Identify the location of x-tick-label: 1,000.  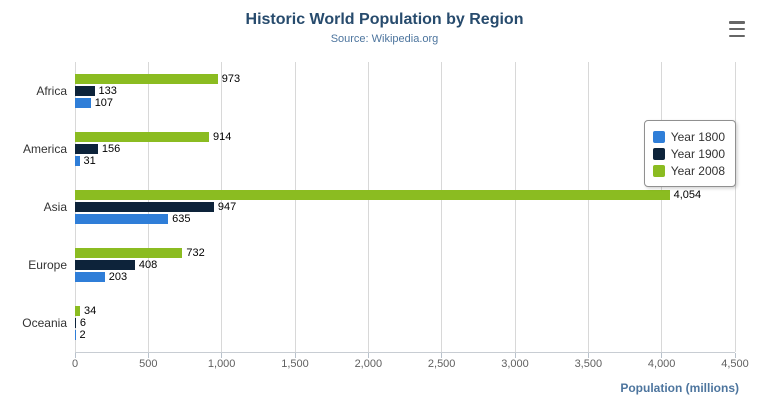
(221, 364).